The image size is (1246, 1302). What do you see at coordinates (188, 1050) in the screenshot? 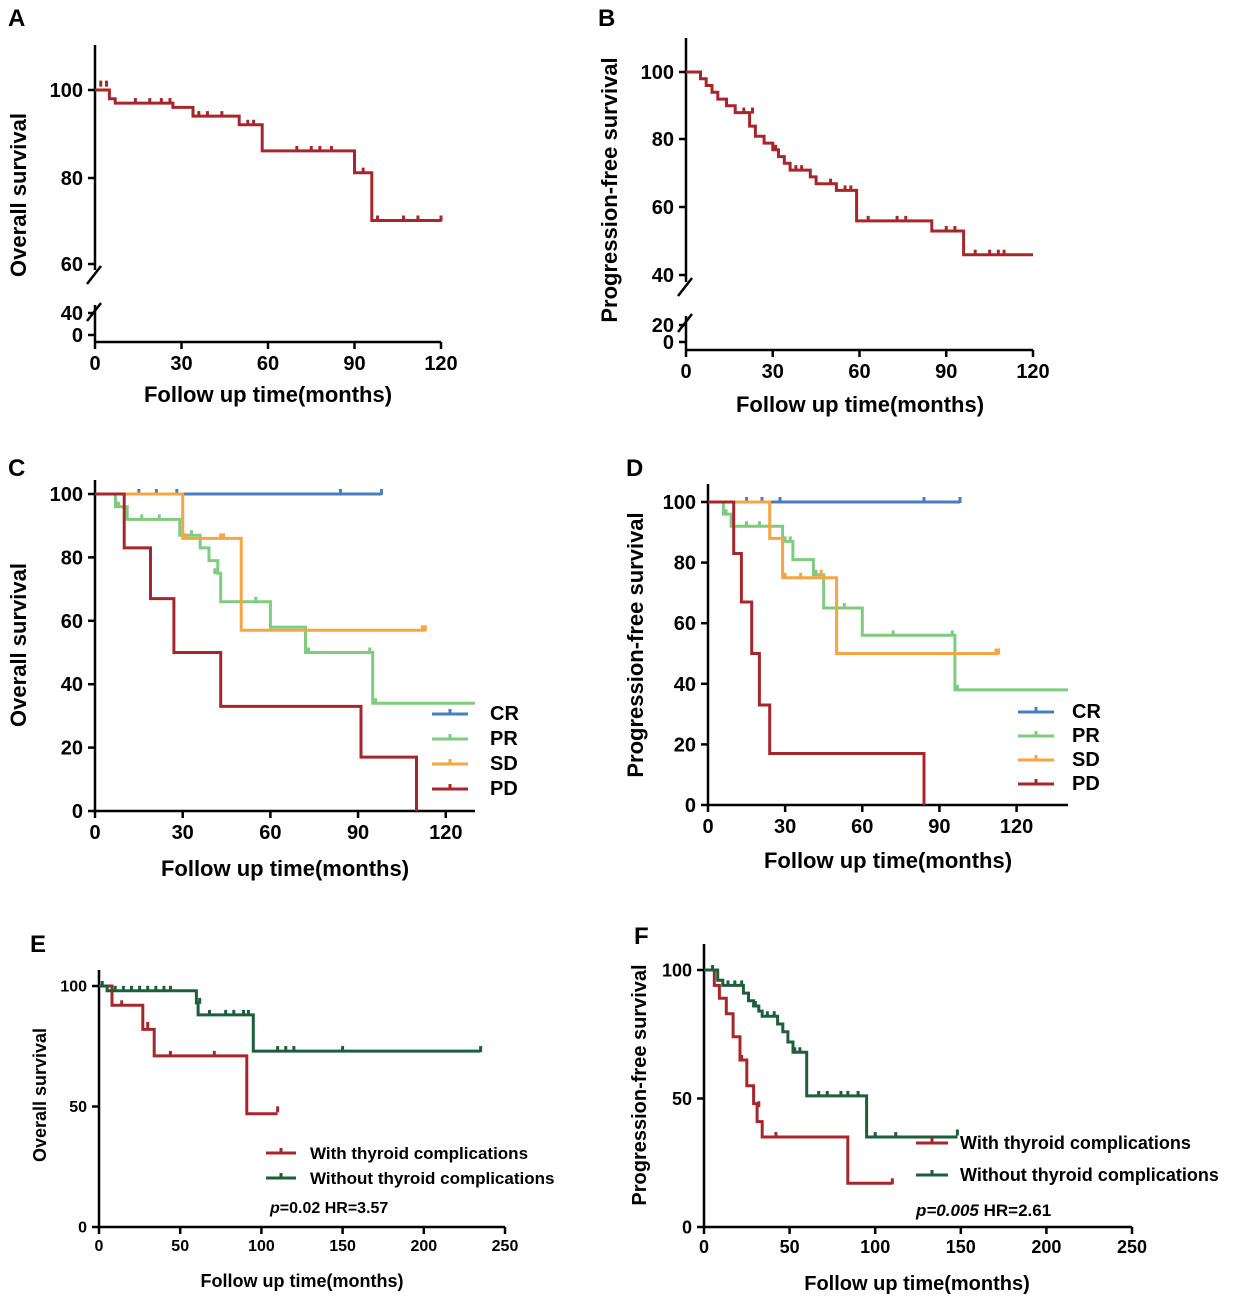
I see `survival-curve-with-thyroid-complications` at bounding box center [188, 1050].